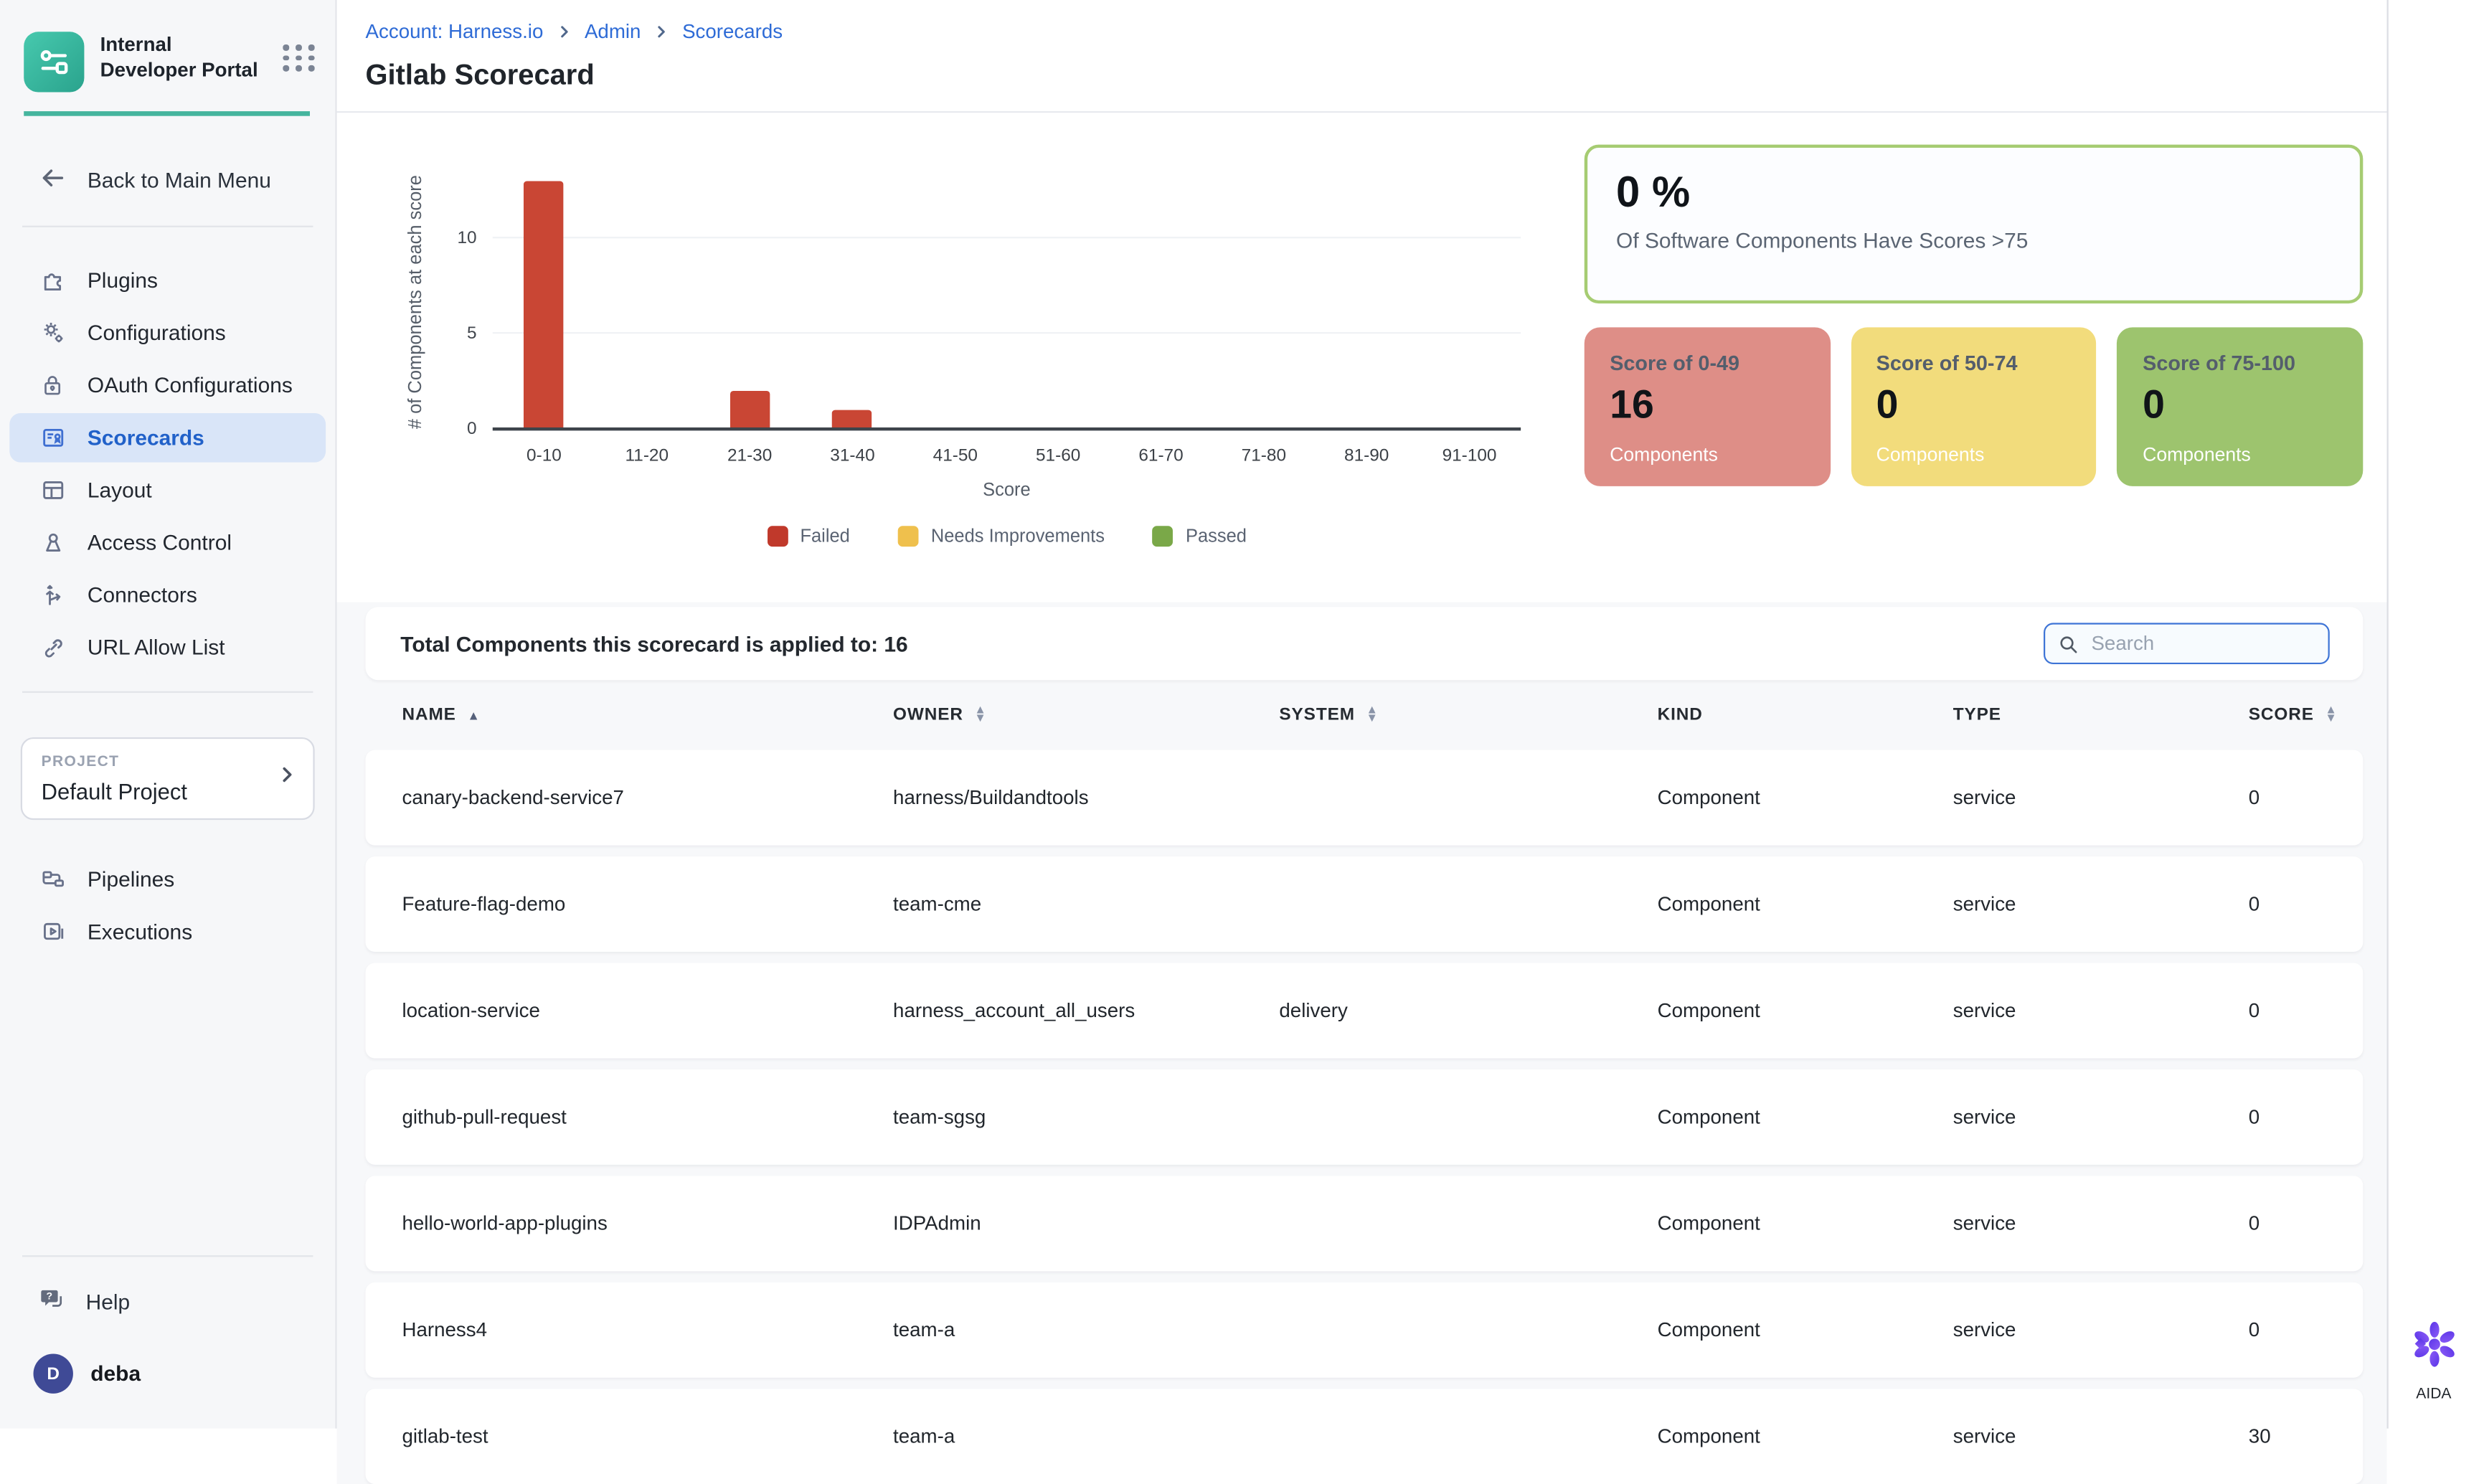  I want to click on score-card-value: 0, so click(1887, 405).